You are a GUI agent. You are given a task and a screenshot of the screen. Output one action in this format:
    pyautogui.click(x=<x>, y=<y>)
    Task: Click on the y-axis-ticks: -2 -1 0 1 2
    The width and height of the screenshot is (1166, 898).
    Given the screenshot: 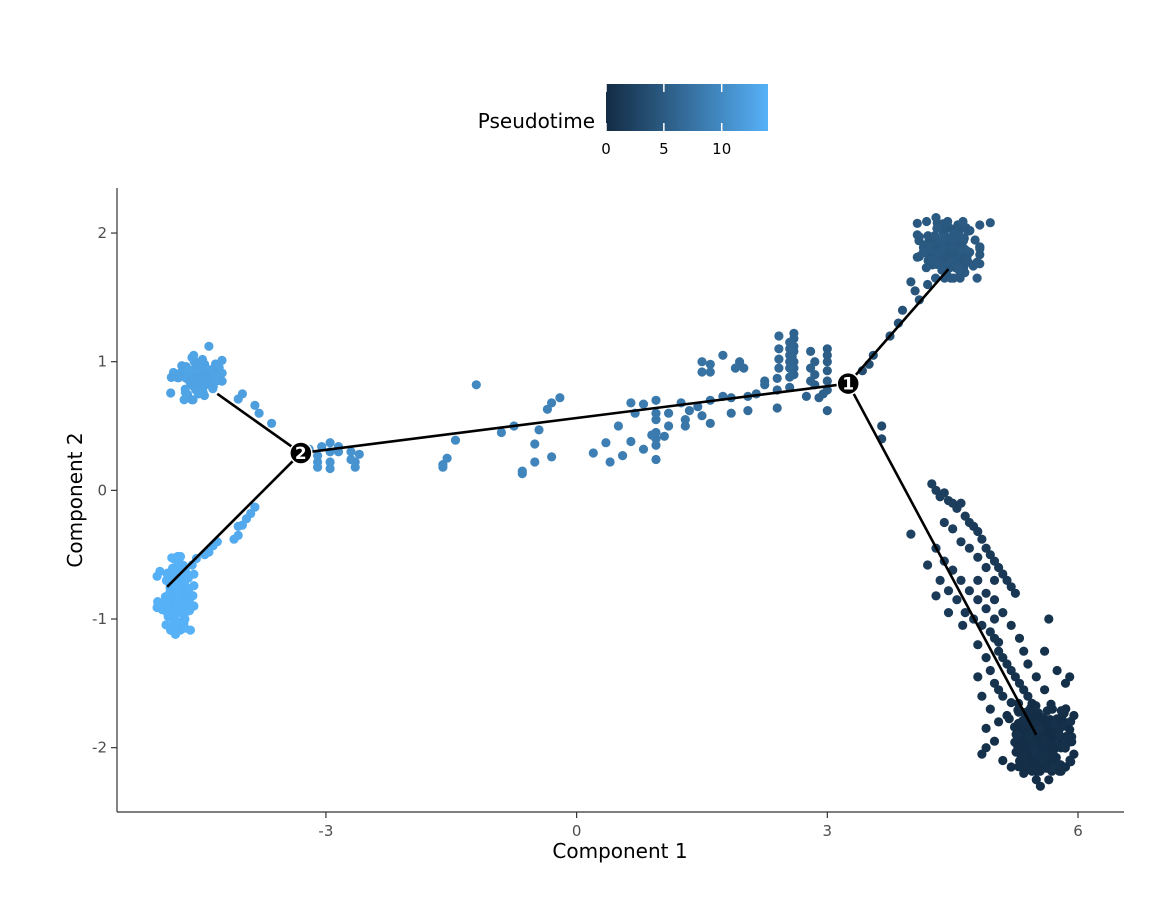 What is the action you would take?
    pyautogui.click(x=104, y=490)
    